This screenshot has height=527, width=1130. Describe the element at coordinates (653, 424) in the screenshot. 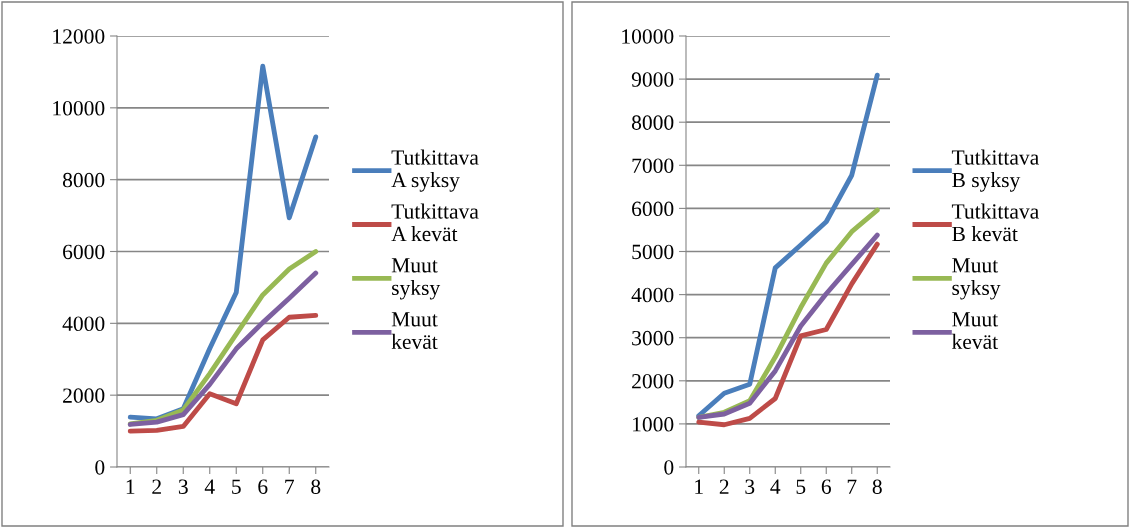

I see `y-tick-label: 1000` at that location.